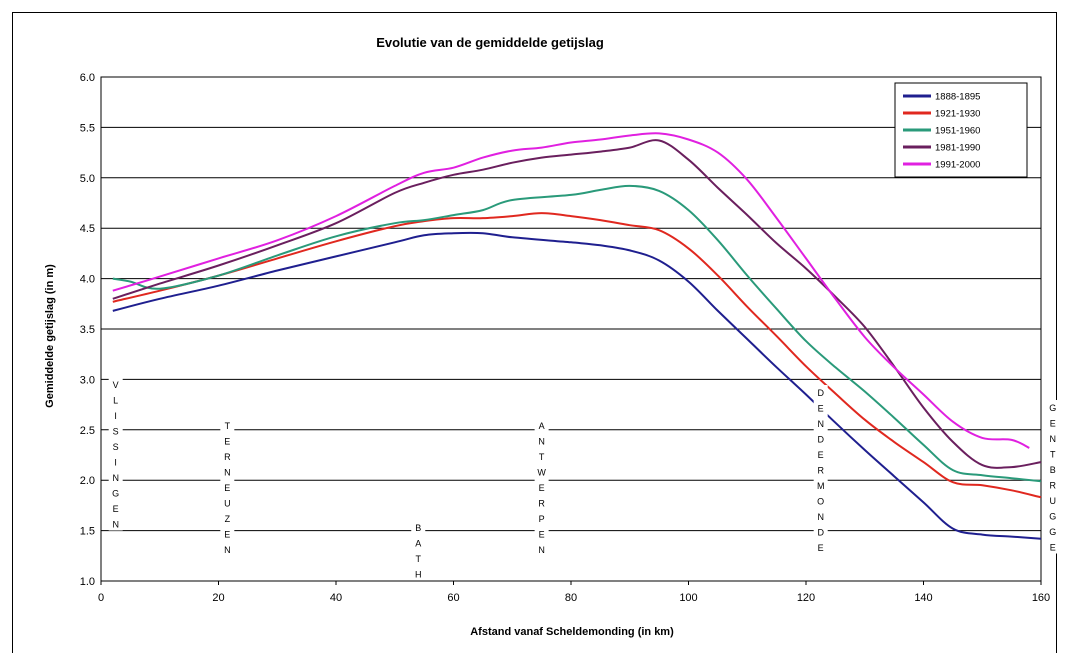 The width and height of the screenshot is (1069, 654). Describe the element at coordinates (87, 481) in the screenshot. I see `y-tick-label: 2.0` at that location.